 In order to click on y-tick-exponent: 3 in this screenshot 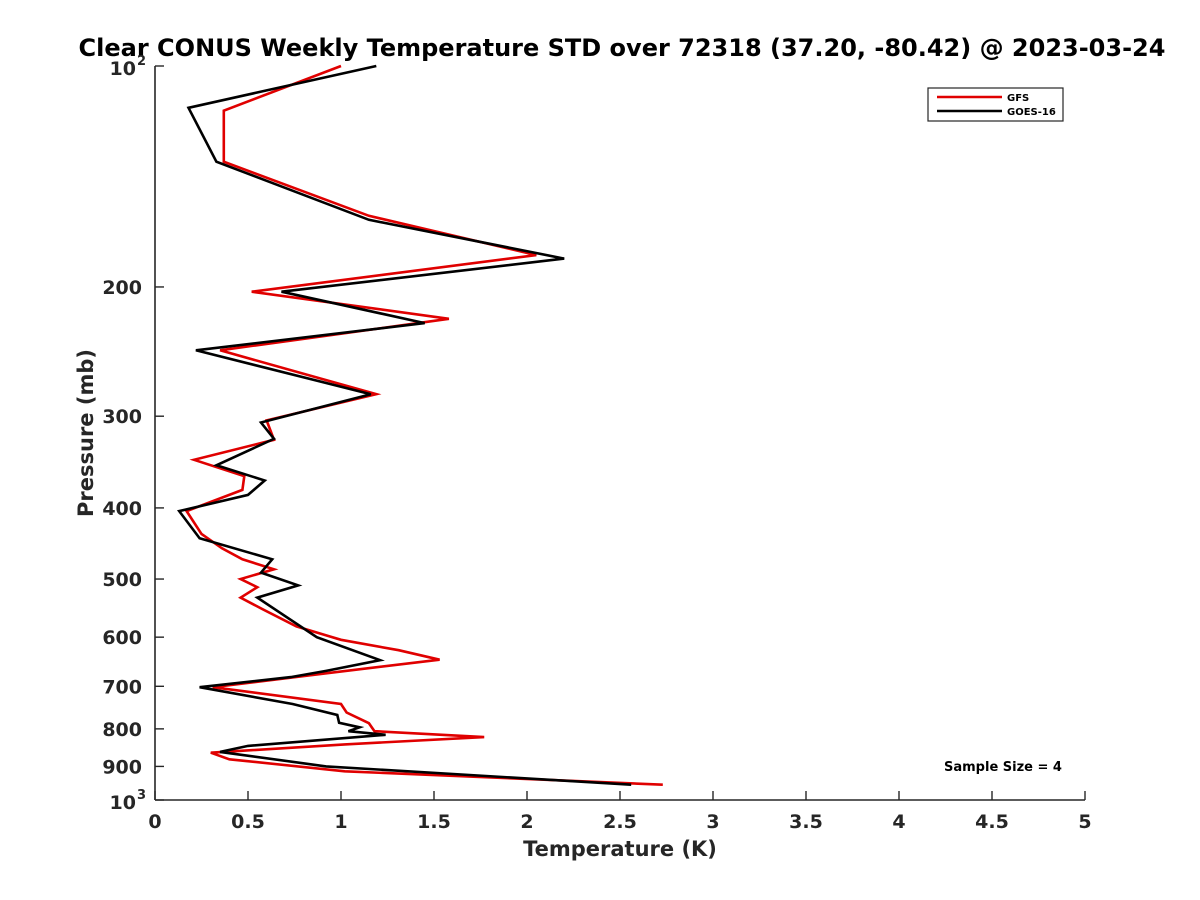, I will do `click(141, 795)`.